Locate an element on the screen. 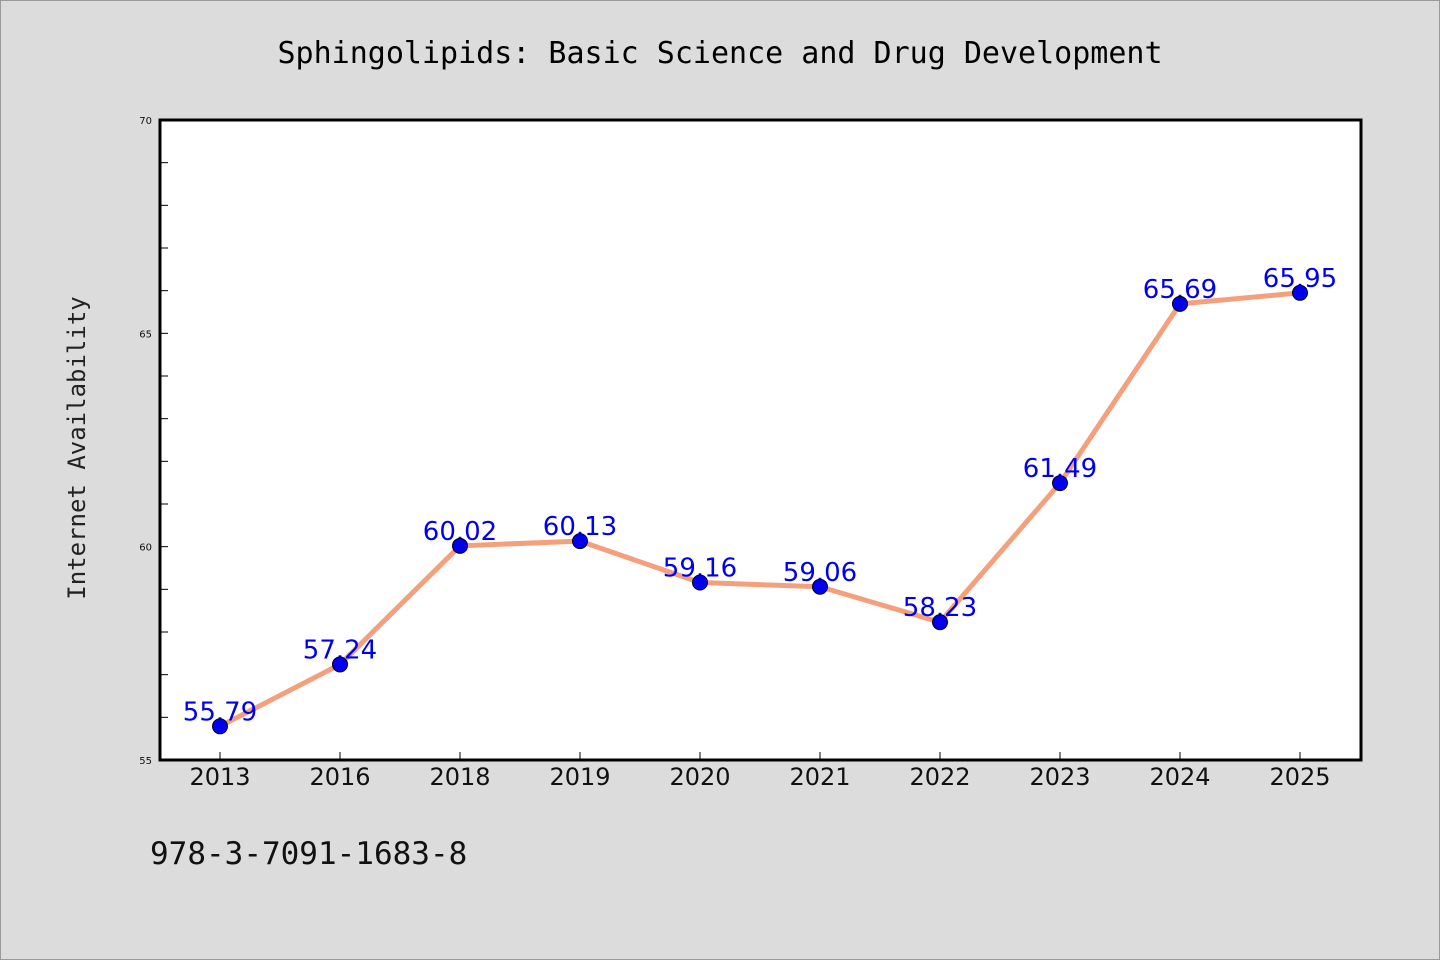  x-tick-label: 2022 is located at coordinates (939, 777).